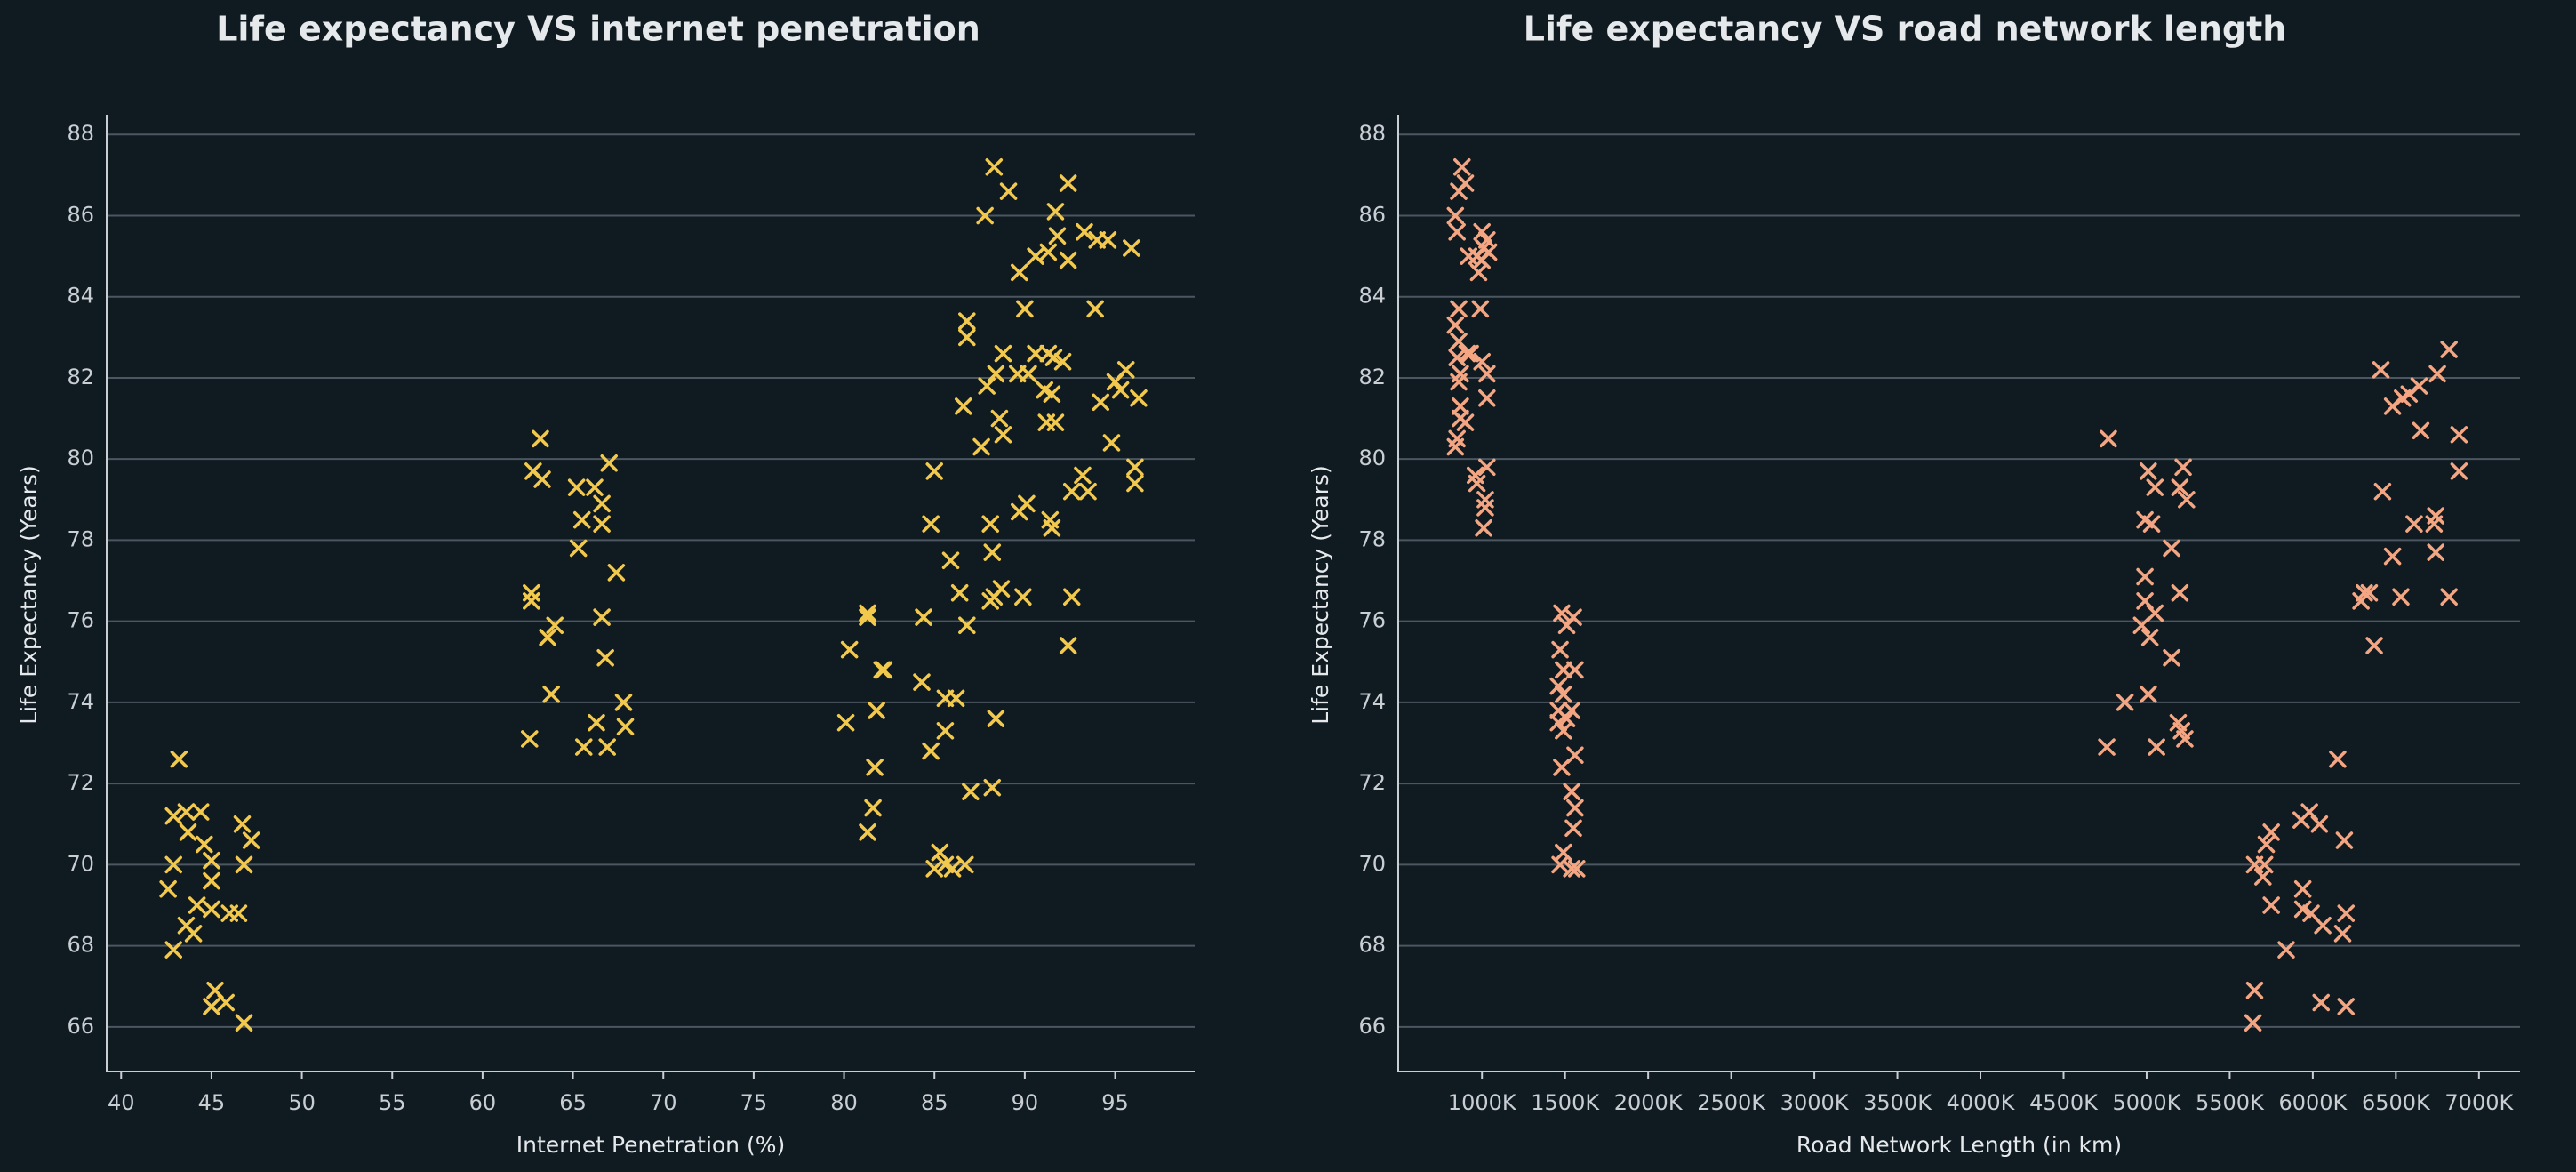 The width and height of the screenshot is (2576, 1172). Describe the element at coordinates (80, 945) in the screenshot. I see `y-tick-label: 68` at that location.